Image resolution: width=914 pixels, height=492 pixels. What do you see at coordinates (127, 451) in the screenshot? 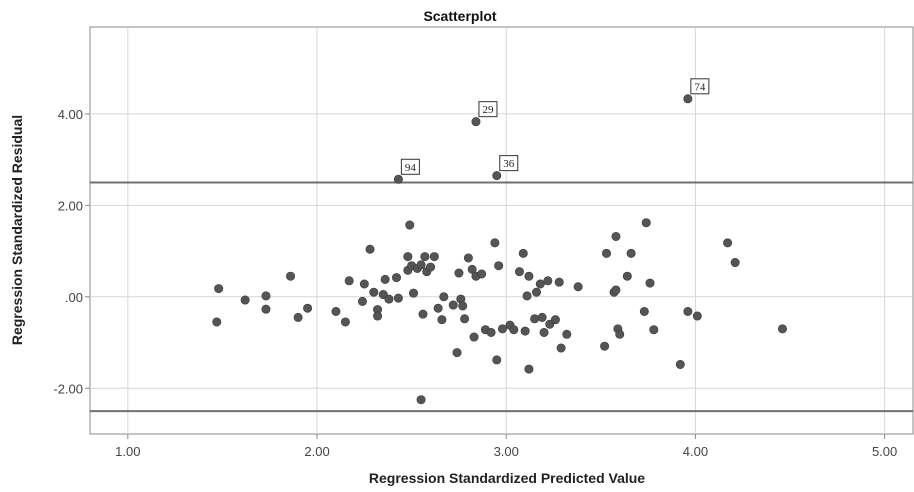
I see `x-tick-label: 1.00` at bounding box center [127, 451].